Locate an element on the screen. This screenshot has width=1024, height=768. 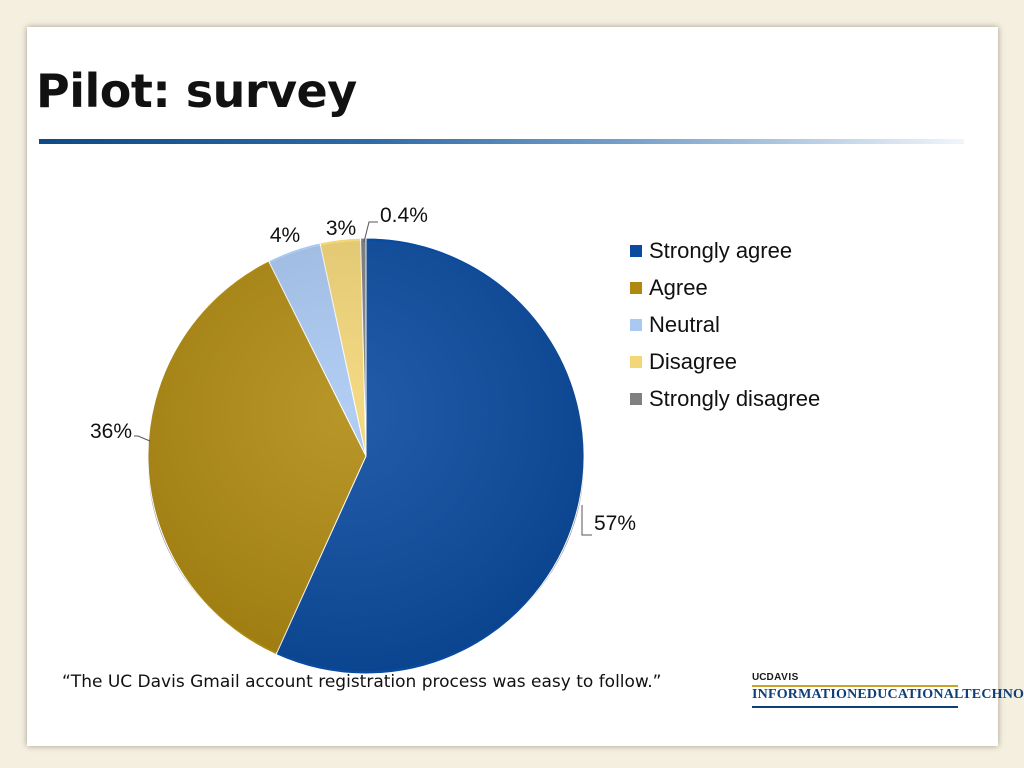
logo-davis: DAVIS is located at coordinates (782, 677).